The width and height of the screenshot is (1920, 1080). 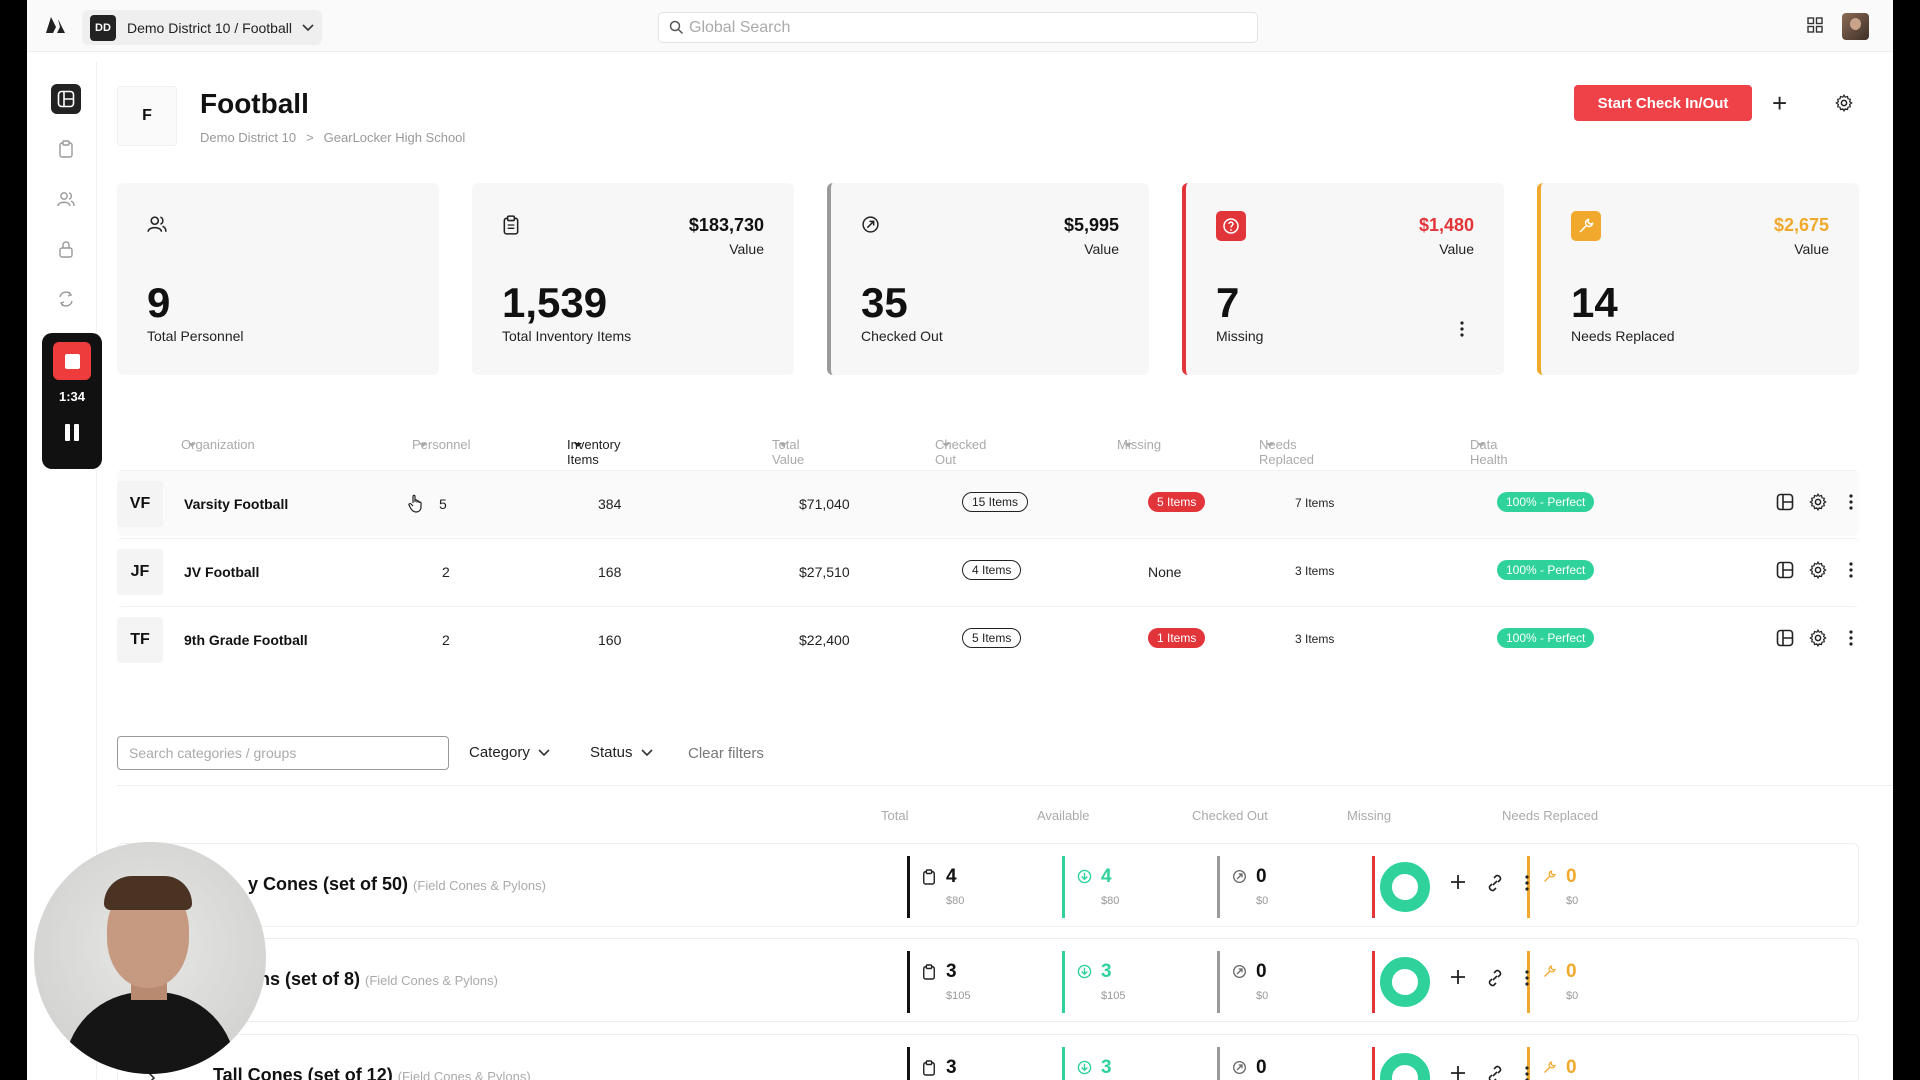 I want to click on category-dropdown: Category, so click(x=509, y=752).